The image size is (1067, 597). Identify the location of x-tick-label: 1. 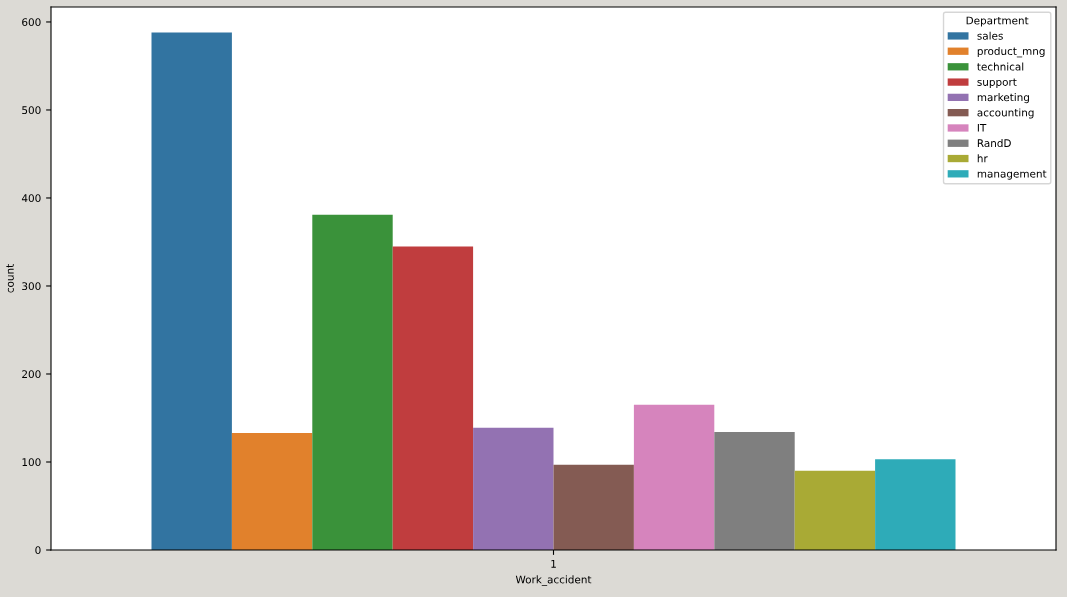
(553, 564).